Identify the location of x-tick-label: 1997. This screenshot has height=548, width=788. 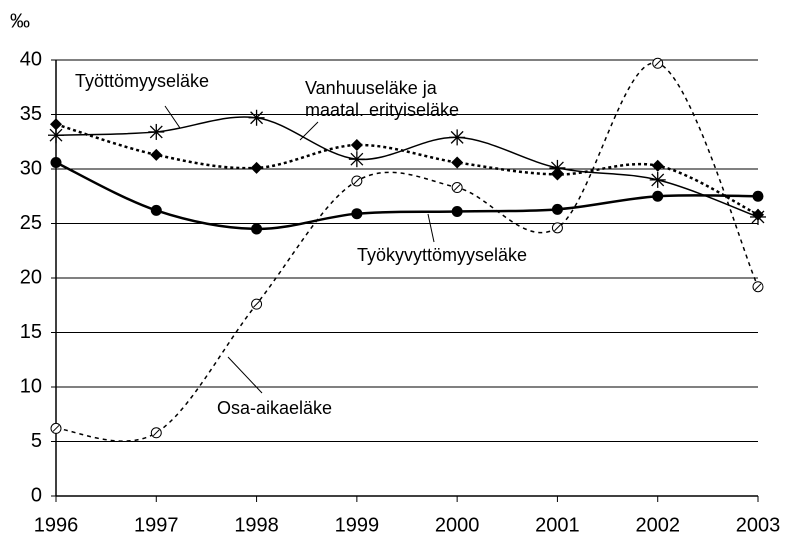
(156, 525).